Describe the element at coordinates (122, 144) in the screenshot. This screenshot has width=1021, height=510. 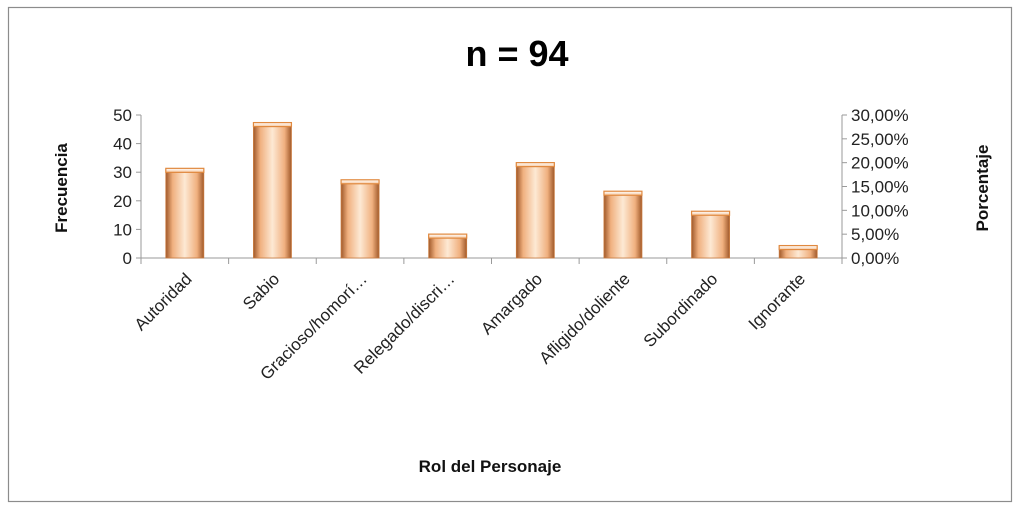
I see `y-tick-label: 40` at that location.